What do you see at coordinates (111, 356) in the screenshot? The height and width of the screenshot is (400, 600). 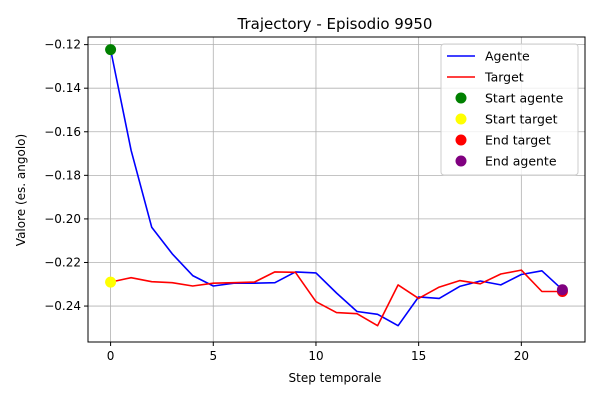 I see `x-tick-label: 0` at bounding box center [111, 356].